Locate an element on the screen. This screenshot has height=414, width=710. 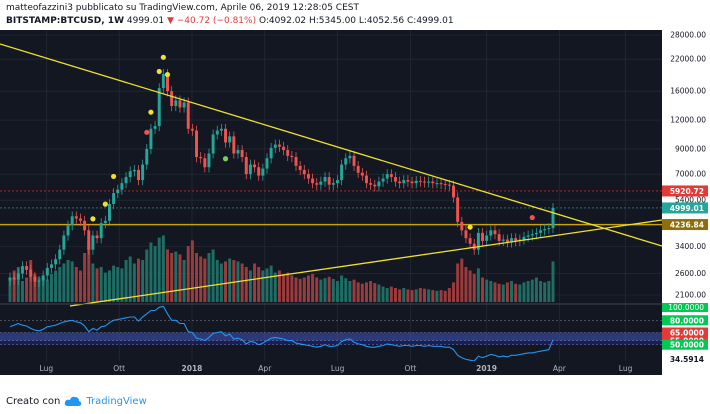
rsi-badge is located at coordinates (685, 307).